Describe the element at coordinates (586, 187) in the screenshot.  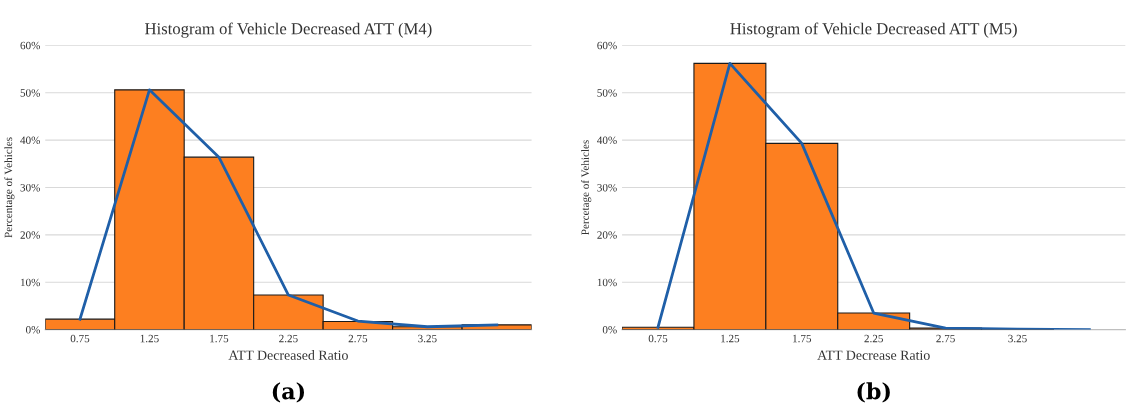
I see `y-axis-title: Percetage of Vehicles` at that location.